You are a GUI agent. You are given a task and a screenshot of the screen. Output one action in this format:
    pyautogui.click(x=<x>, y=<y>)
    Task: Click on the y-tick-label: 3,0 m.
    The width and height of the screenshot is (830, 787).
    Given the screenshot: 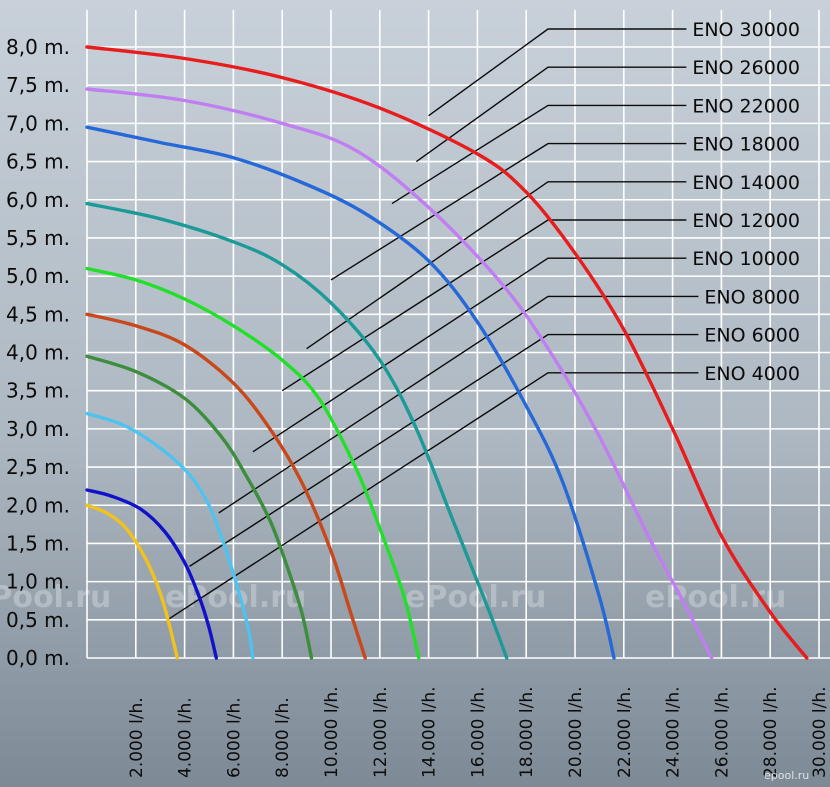 What is the action you would take?
    pyautogui.click(x=38, y=429)
    